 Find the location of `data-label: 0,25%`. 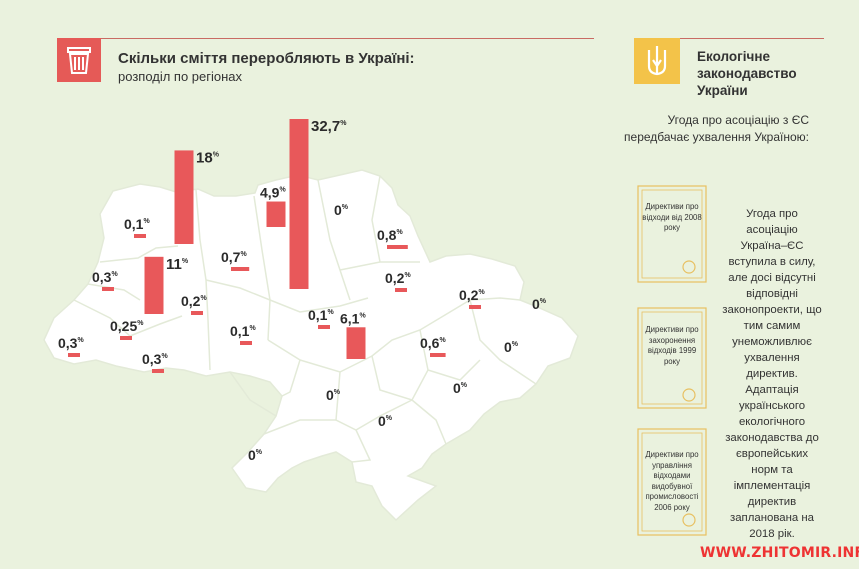

data-label: 0,25% is located at coordinates (127, 326).